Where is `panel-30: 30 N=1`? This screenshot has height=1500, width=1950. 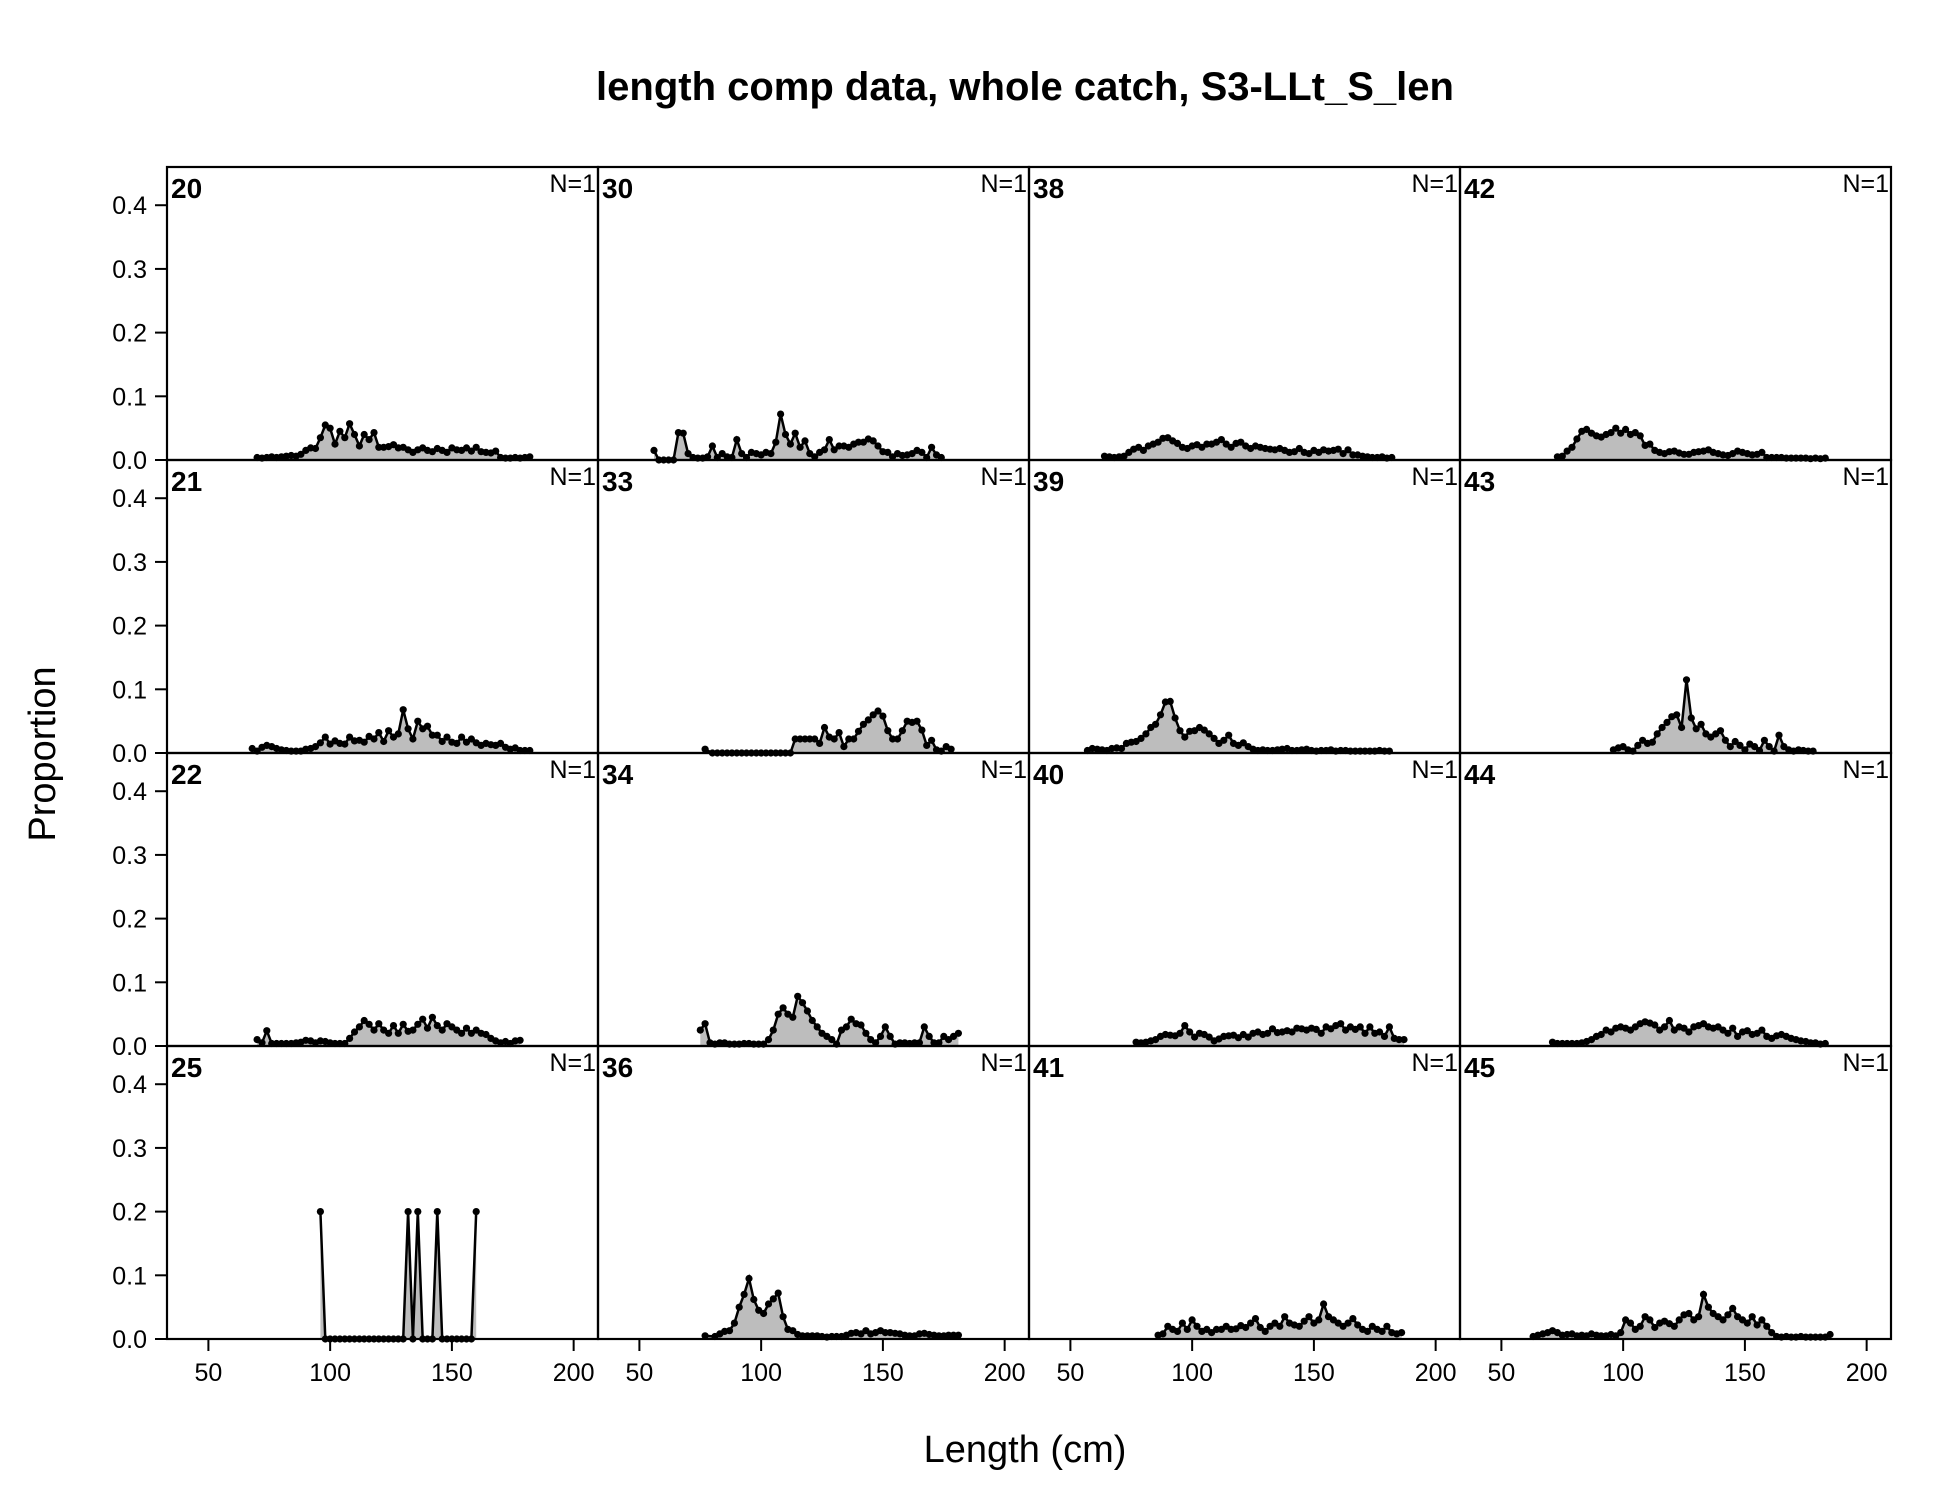 panel-30: 30 N=1 is located at coordinates (813, 314).